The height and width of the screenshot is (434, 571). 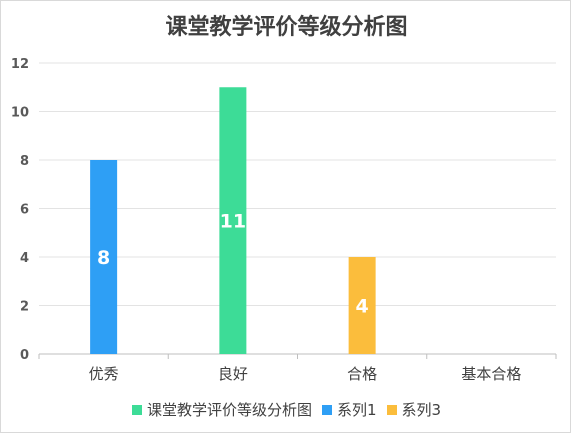 What do you see at coordinates (20, 113) in the screenshot?
I see `y-tick-label: 10` at bounding box center [20, 113].